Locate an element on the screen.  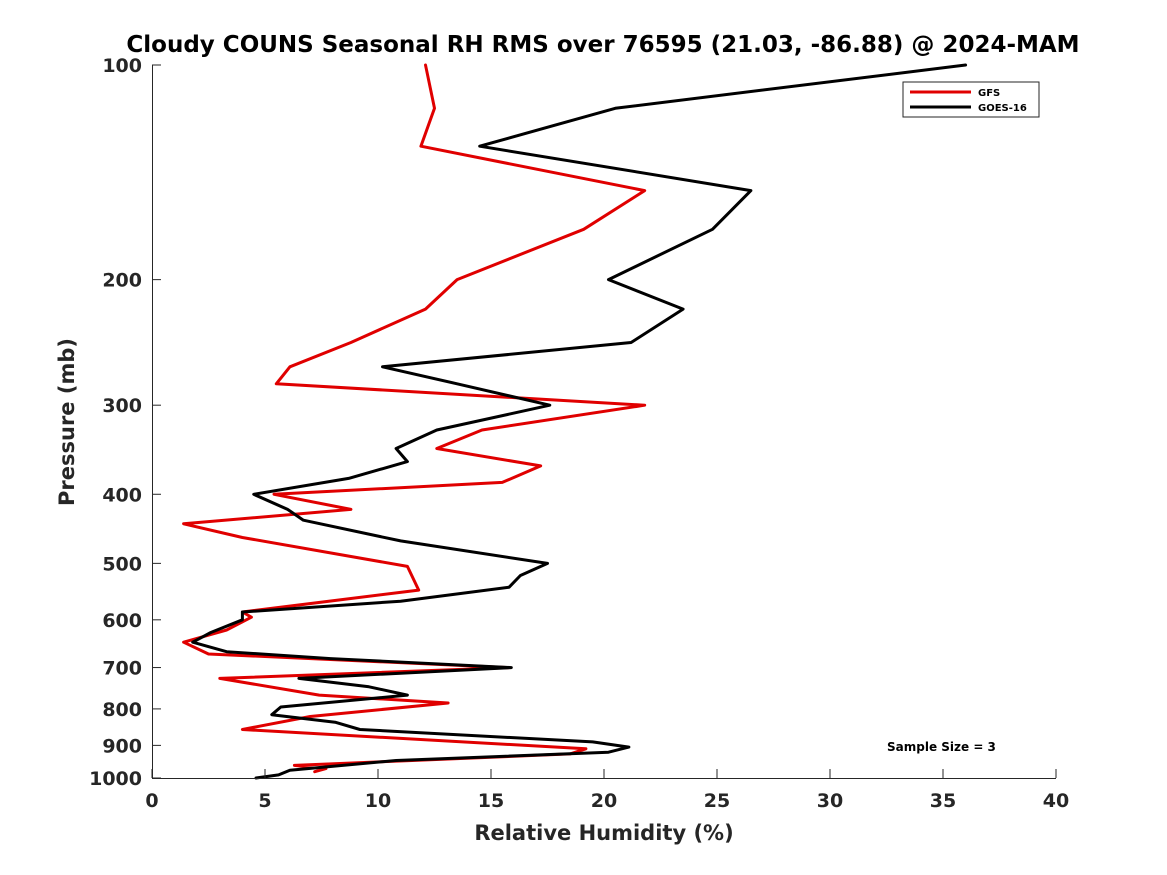
legend: GFS GOES-16 is located at coordinates (971, 99).